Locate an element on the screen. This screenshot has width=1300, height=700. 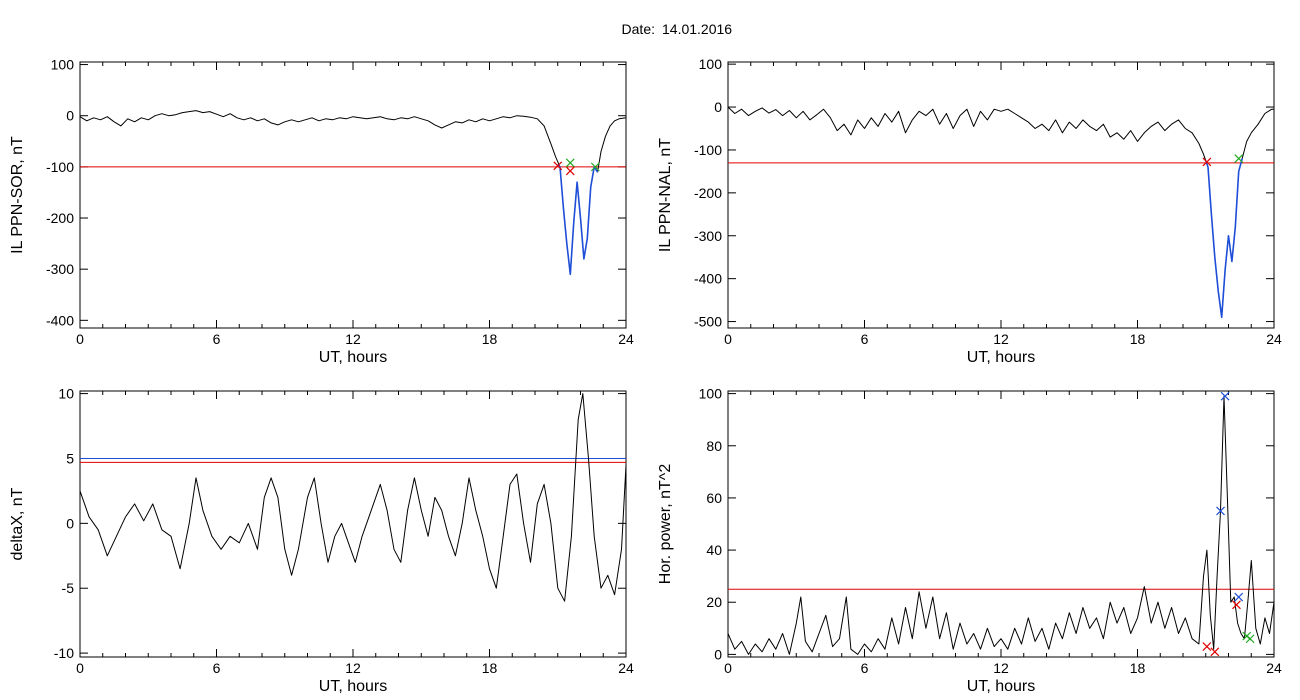
y-axis-label: IL PPN-NAL, nT is located at coordinates (665, 195).